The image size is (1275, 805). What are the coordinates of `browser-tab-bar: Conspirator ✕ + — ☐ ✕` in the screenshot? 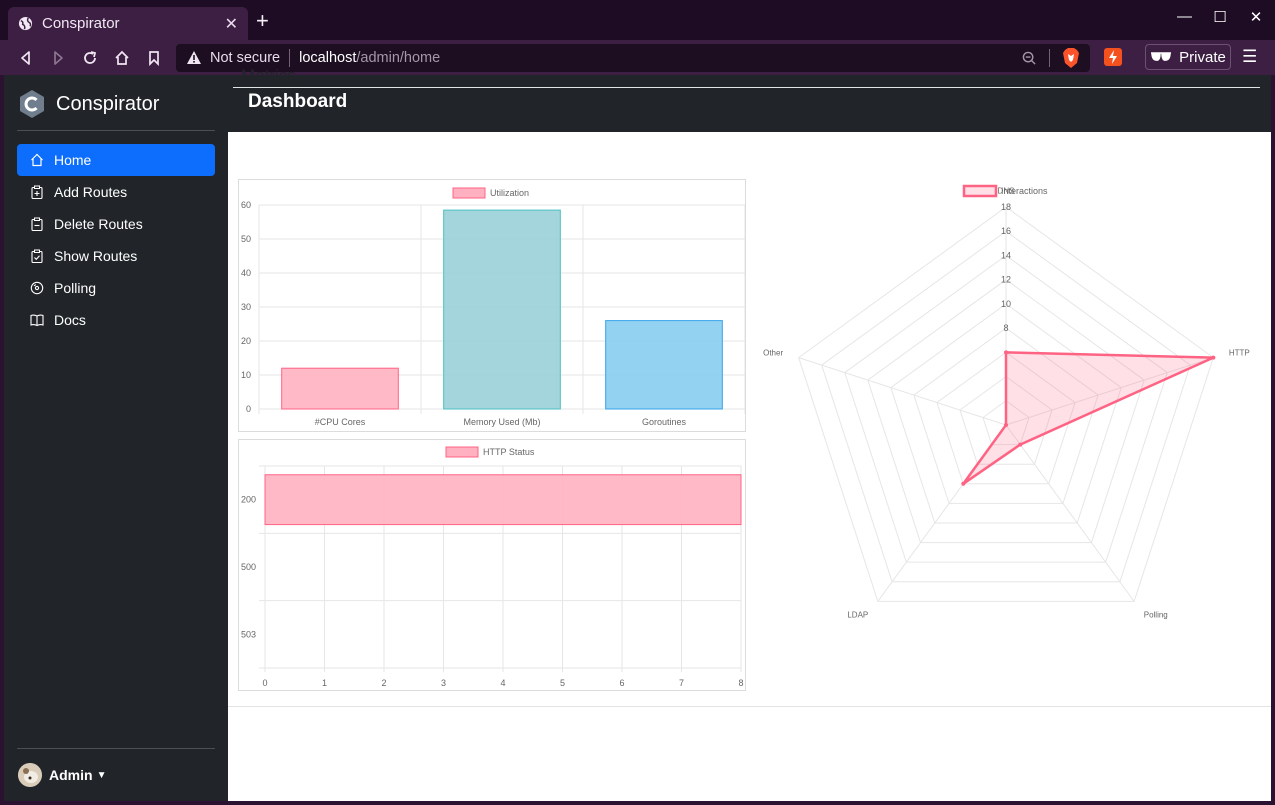 It's located at (637, 20).